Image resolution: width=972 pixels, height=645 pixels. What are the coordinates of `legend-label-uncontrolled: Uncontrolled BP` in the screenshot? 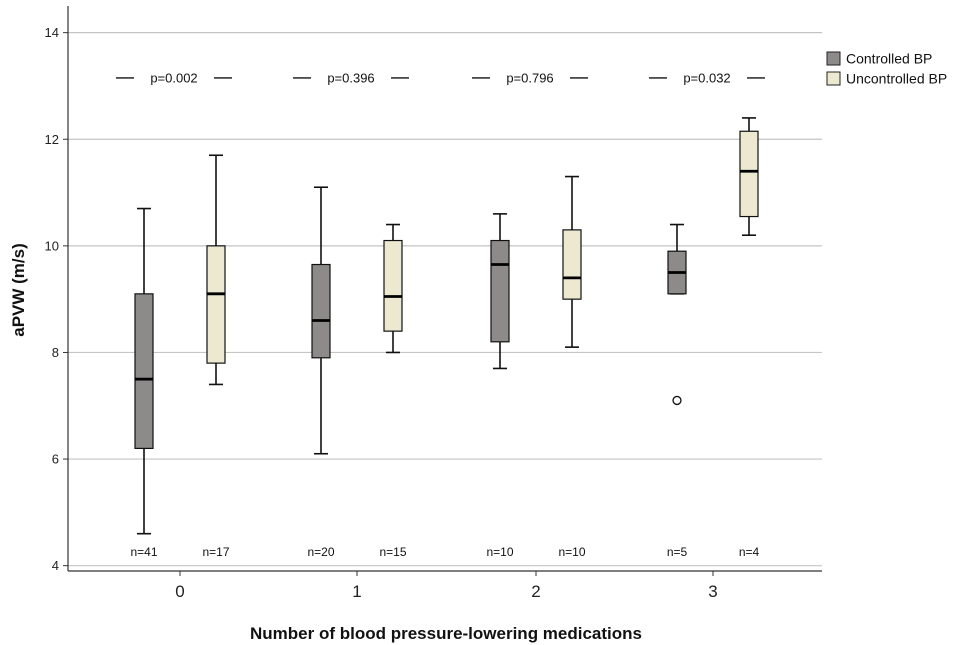 It's located at (896, 79).